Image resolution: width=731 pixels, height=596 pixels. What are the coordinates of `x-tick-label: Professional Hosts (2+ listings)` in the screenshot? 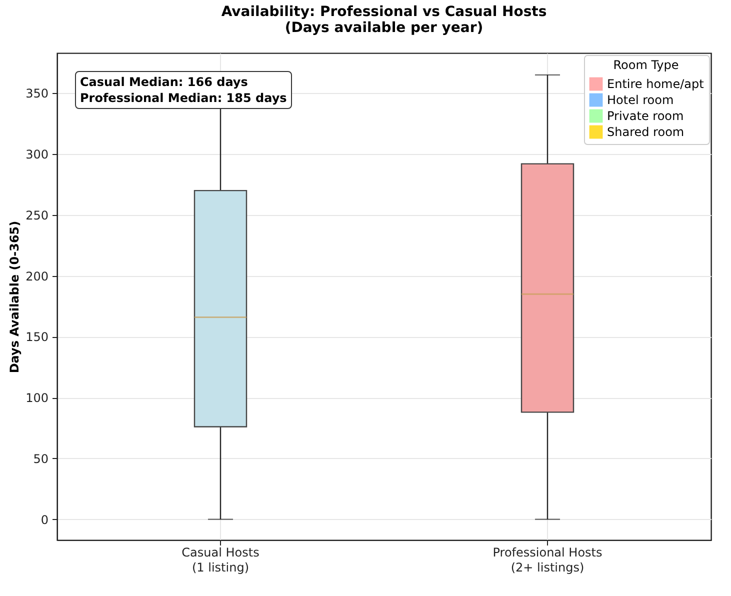 It's located at (547, 560).